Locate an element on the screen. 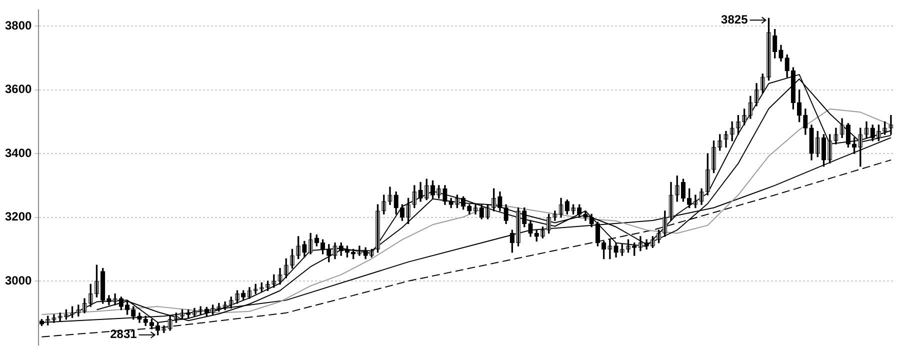 The height and width of the screenshot is (355, 900). y-tick-label: 3400 is located at coordinates (18, 153).